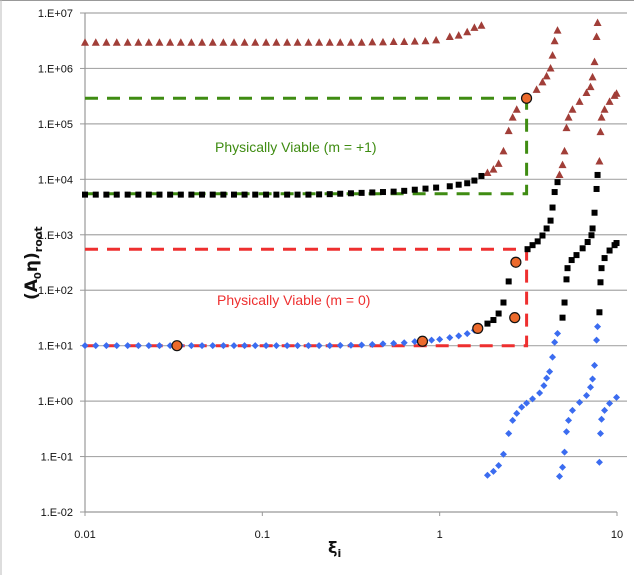 The width and height of the screenshot is (634, 575). I want to click on y-axis-label: (A0η)root, so click(33, 263).